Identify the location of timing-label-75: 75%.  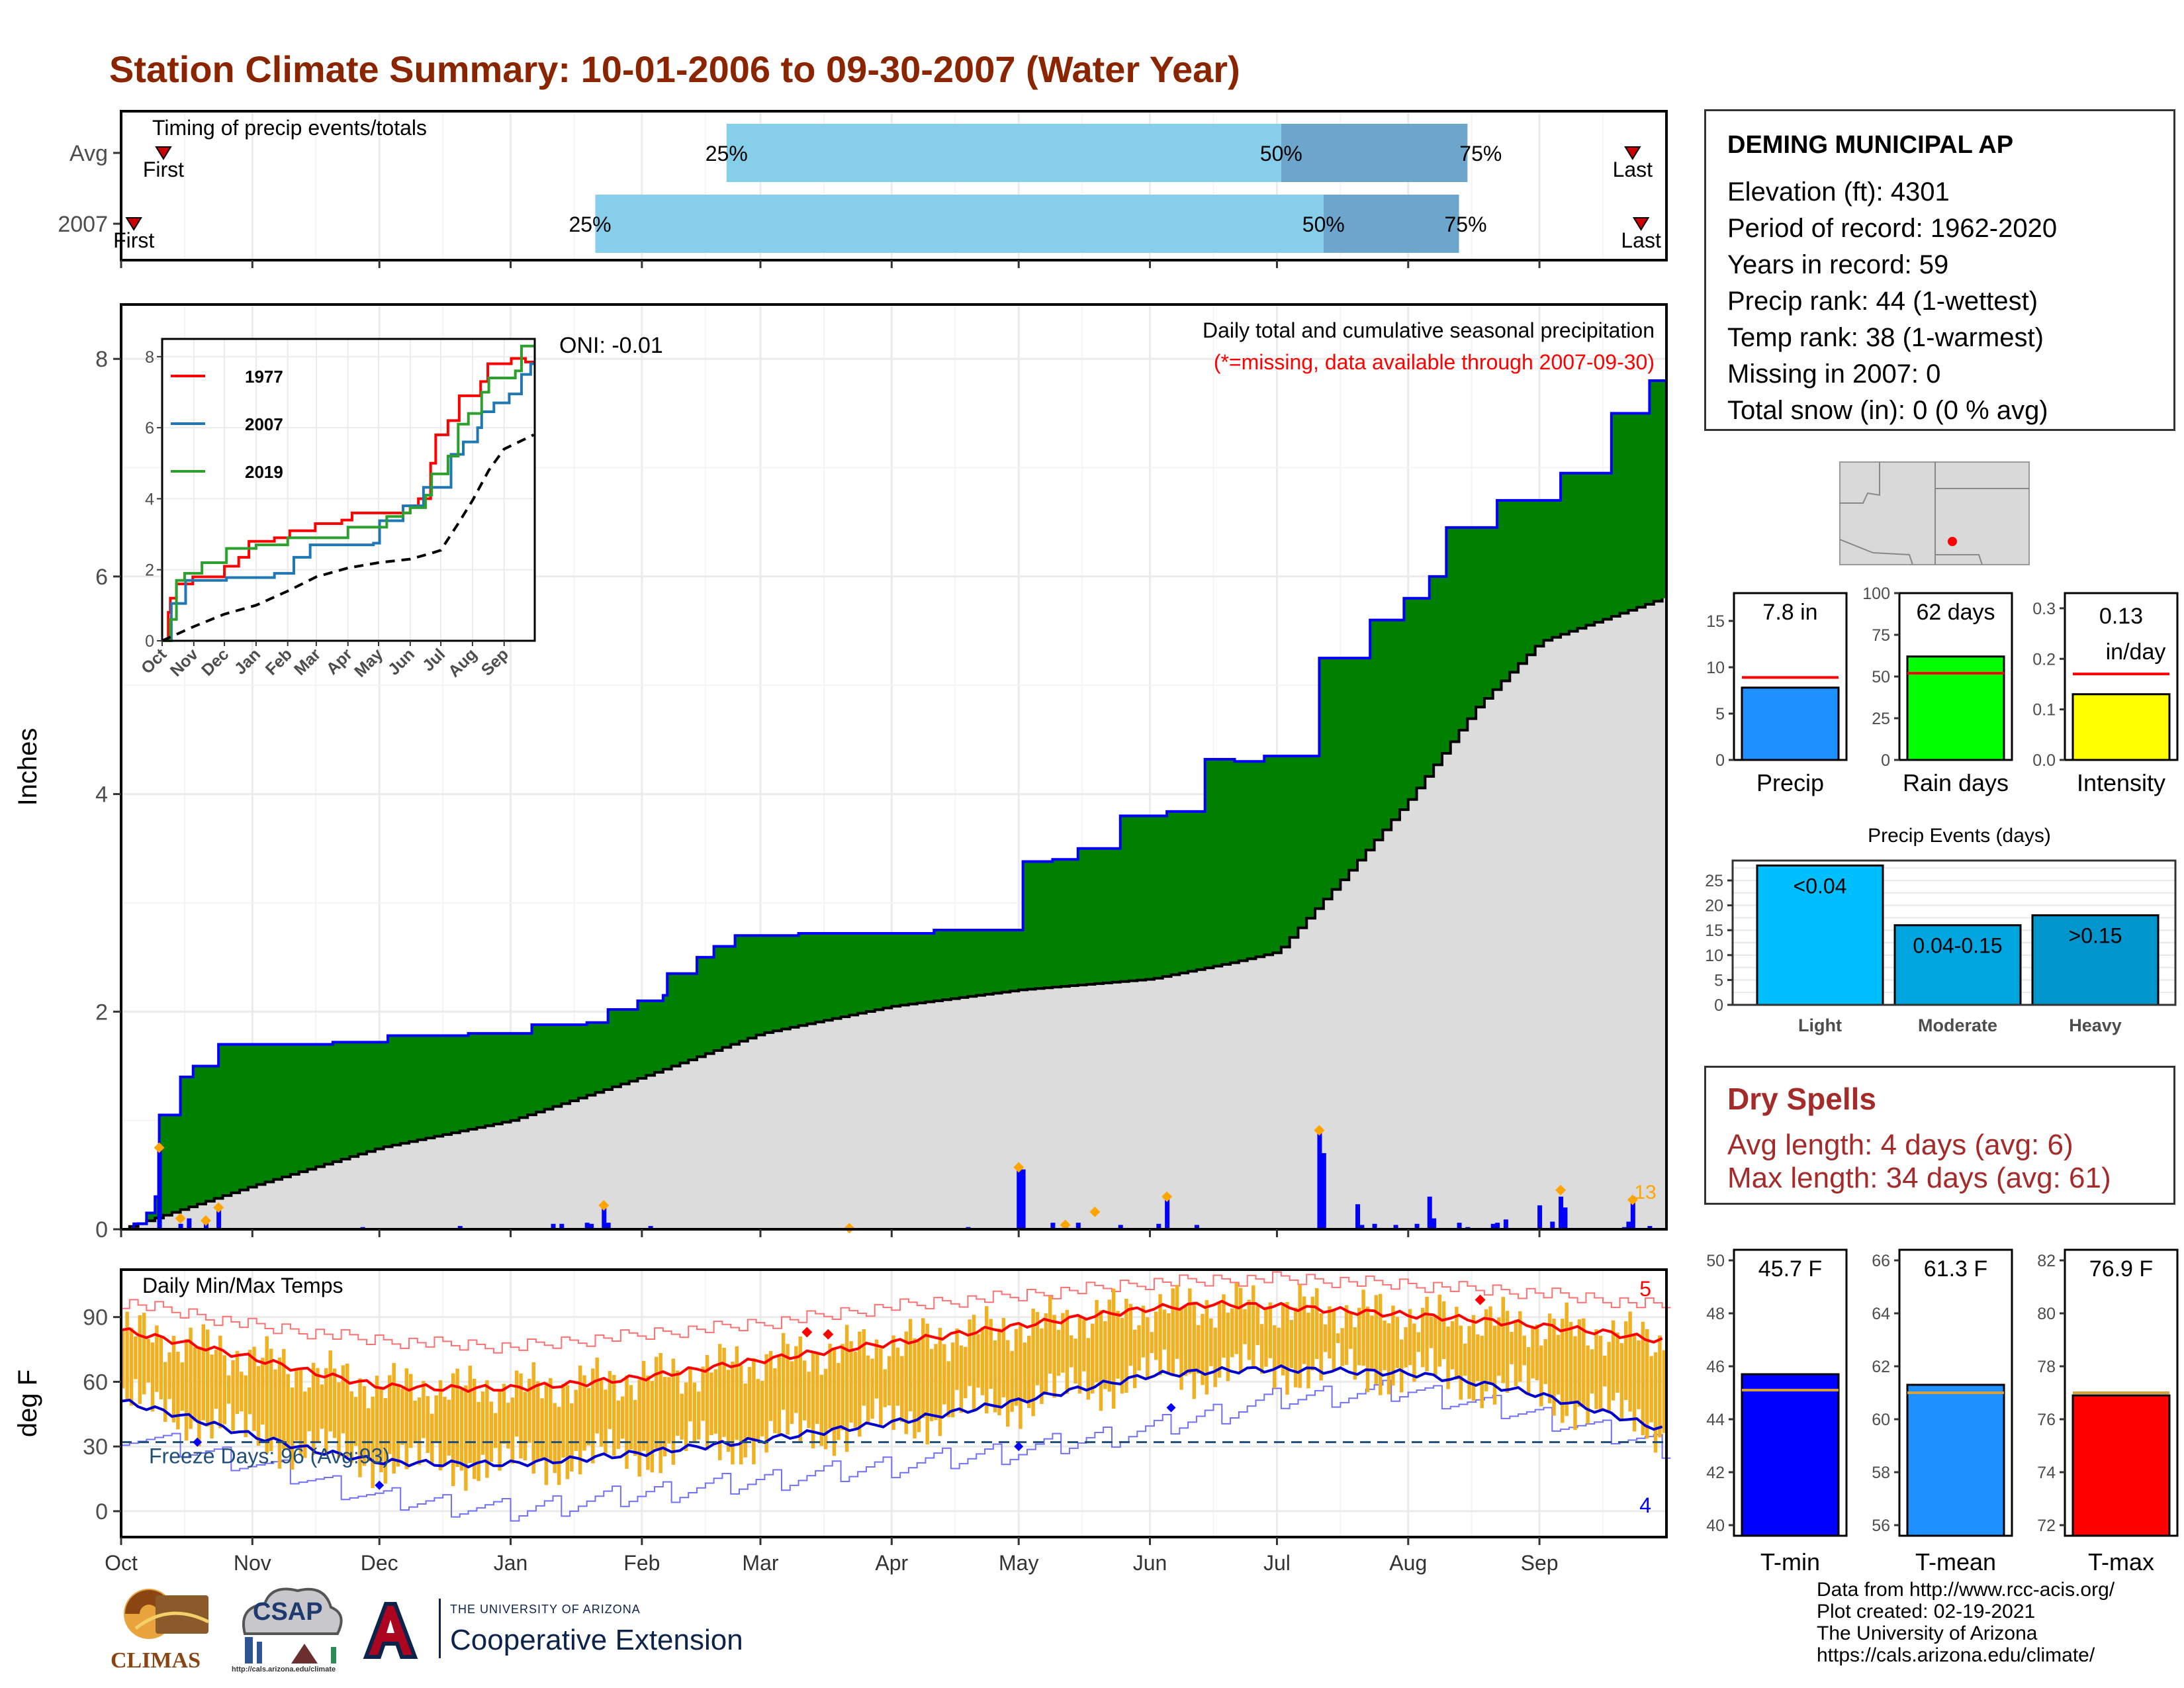
(1480, 153).